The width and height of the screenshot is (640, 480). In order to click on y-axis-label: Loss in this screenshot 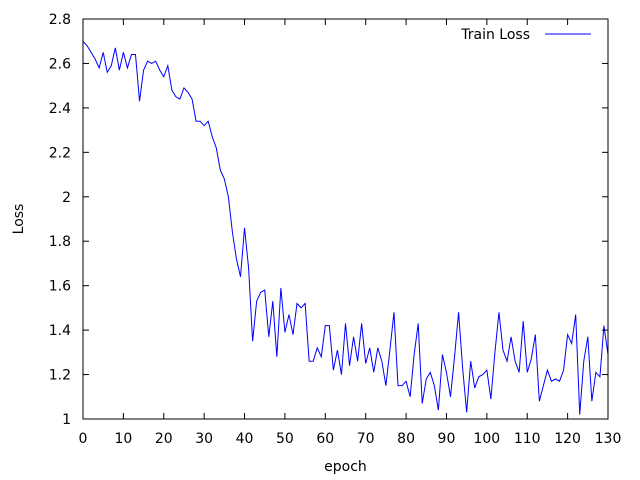, I will do `click(19, 219)`.